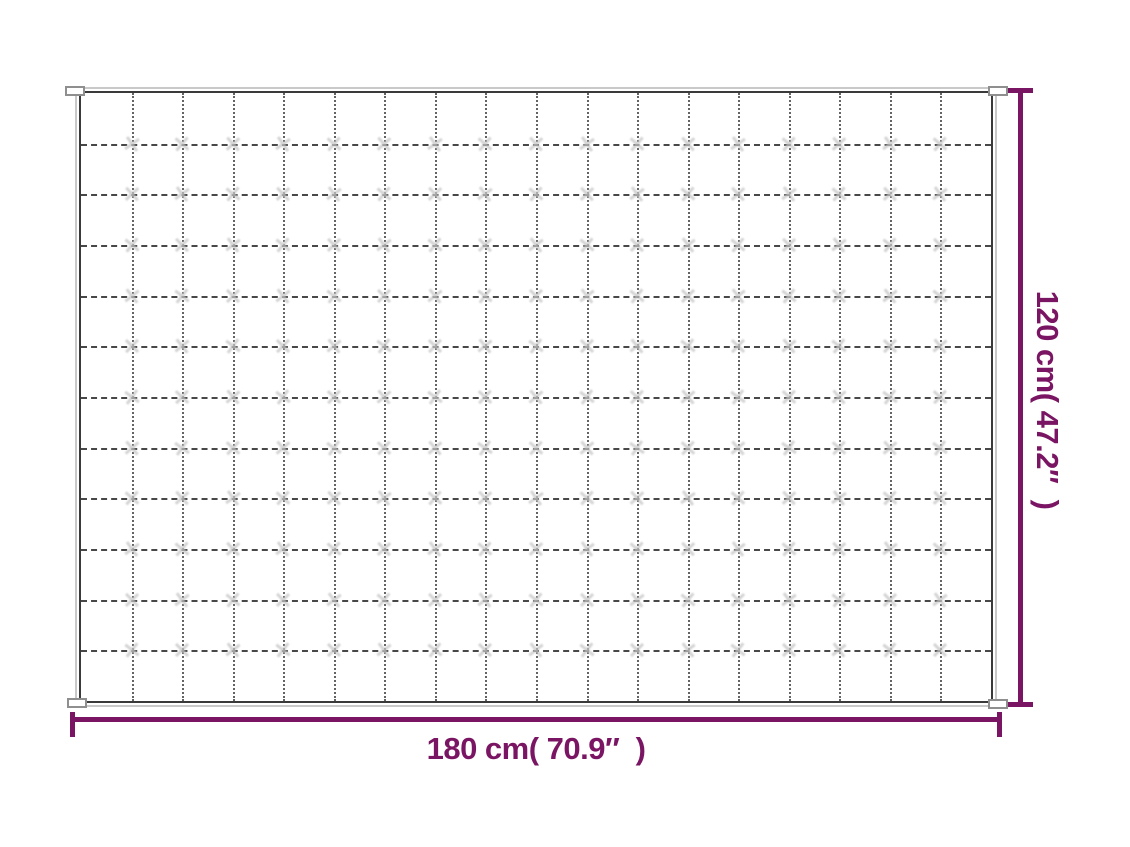  What do you see at coordinates (999, 724) in the screenshot?
I see `width-dimension-right-tick` at bounding box center [999, 724].